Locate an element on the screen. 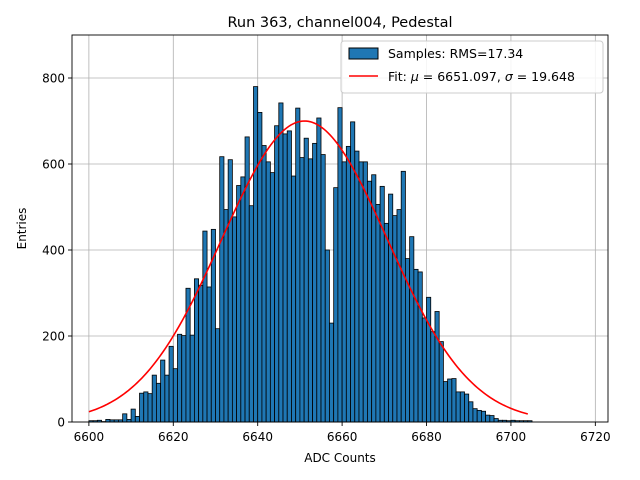 This screenshot has width=640, height=480. x-tick-label-4: 6680 is located at coordinates (426, 437).